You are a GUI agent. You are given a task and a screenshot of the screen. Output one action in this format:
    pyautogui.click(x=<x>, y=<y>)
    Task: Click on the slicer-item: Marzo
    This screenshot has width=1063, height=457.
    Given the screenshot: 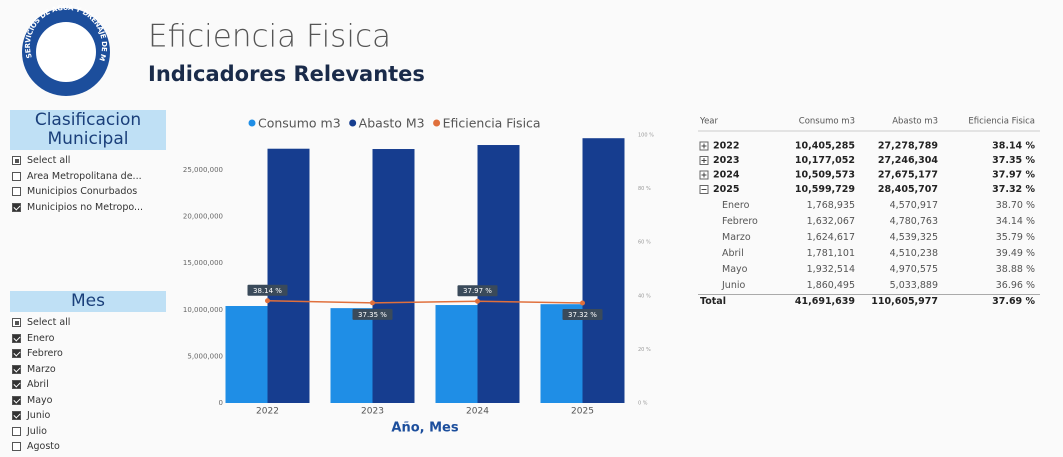 What is the action you would take?
    pyautogui.click(x=88, y=370)
    